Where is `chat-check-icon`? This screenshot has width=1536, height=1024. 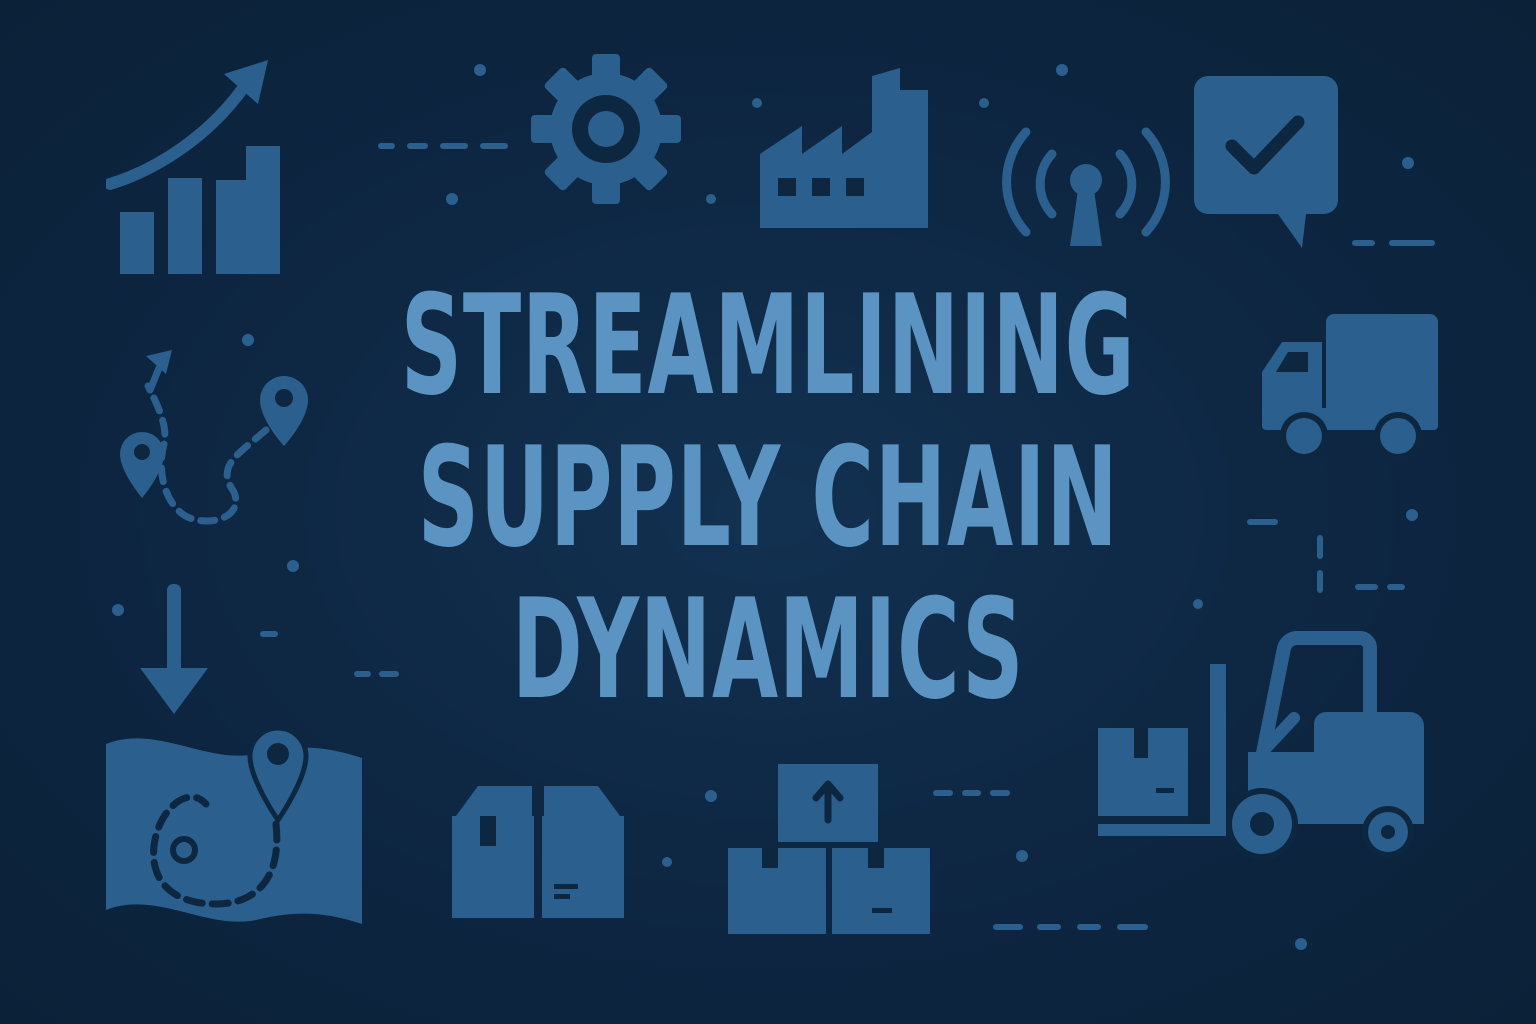
chat-check-icon is located at coordinates (1266, 162).